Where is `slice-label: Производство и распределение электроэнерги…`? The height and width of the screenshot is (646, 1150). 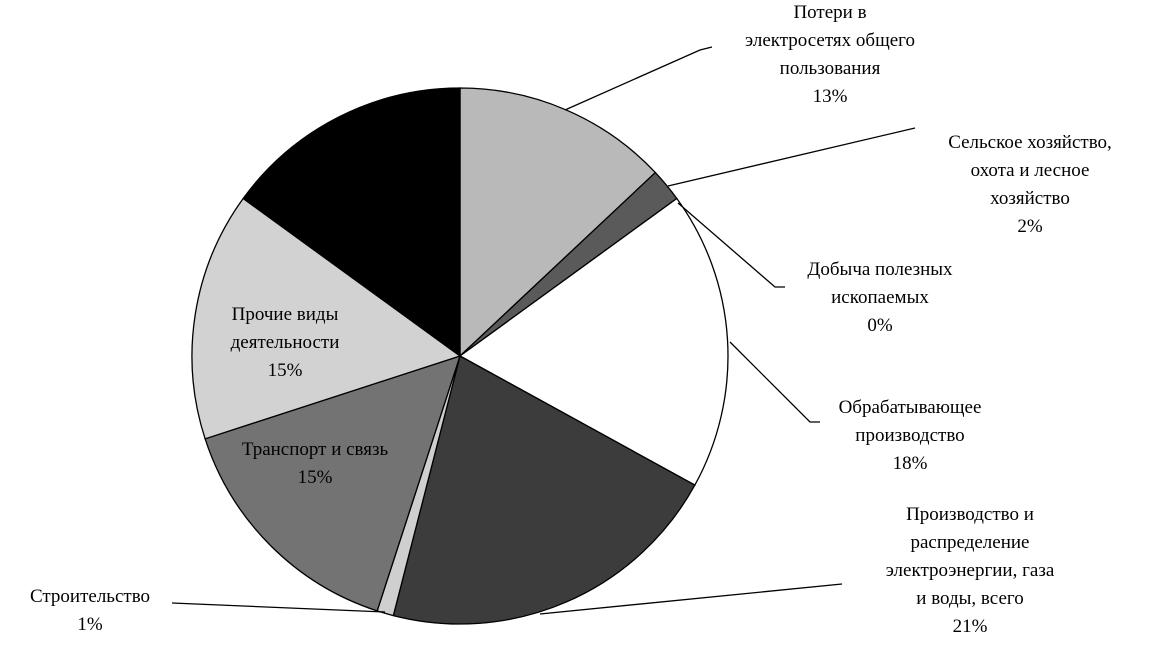
slice-label: Производство и распределение электроэнерги… is located at coordinates (970, 556).